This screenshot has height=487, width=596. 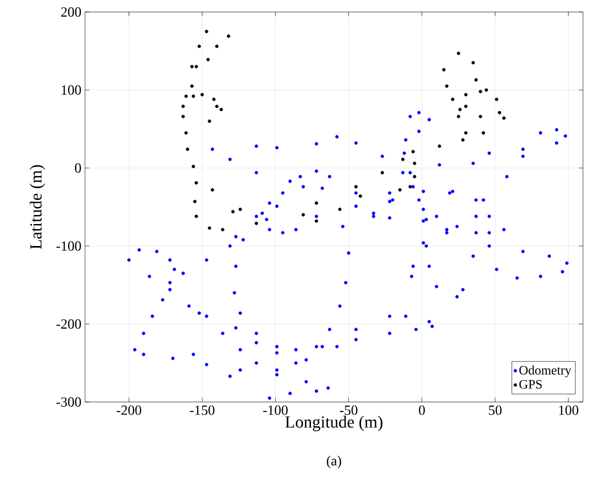 I want to click on x-tick-label: -150, so click(x=202, y=410).